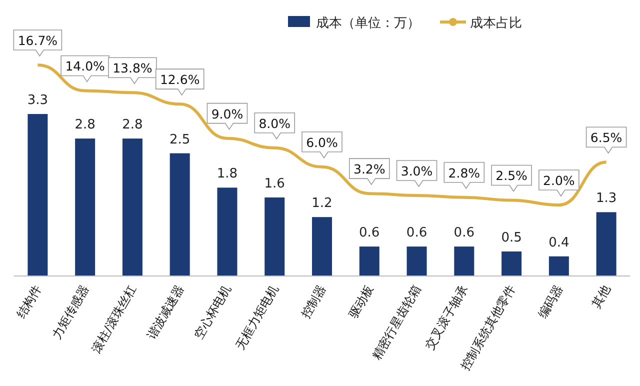 This screenshot has height=386, width=640. What do you see at coordinates (512, 176) in the screenshot?
I see `data-label: 2.5%` at bounding box center [512, 176].